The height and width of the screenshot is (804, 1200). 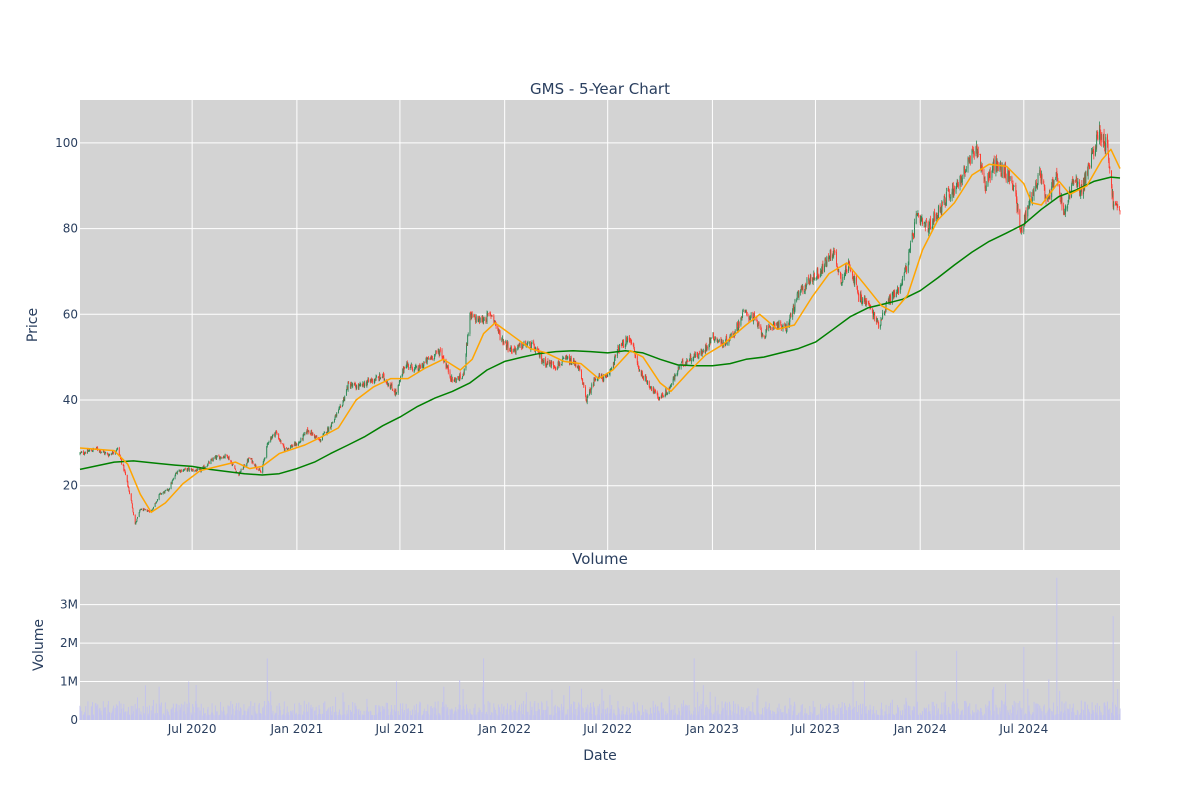 What do you see at coordinates (599, 756) in the screenshot?
I see `date-axis-label: Date` at bounding box center [599, 756].